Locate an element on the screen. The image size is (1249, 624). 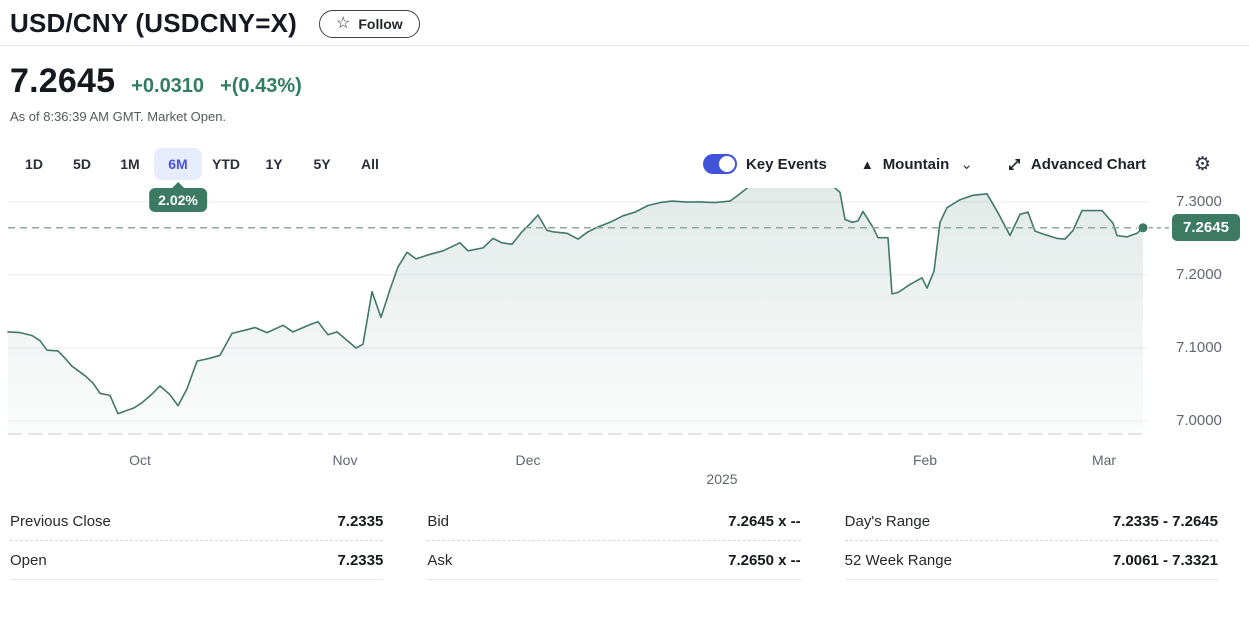
quote-summary: 7.2645 +0.0310 +(0.43%) is located at coordinates (624, 74).